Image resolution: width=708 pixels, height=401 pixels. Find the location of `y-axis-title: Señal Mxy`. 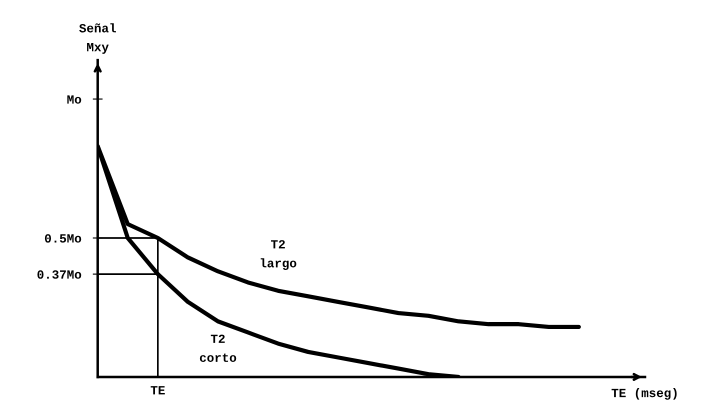

y-axis-title: Señal Mxy is located at coordinates (97, 38).